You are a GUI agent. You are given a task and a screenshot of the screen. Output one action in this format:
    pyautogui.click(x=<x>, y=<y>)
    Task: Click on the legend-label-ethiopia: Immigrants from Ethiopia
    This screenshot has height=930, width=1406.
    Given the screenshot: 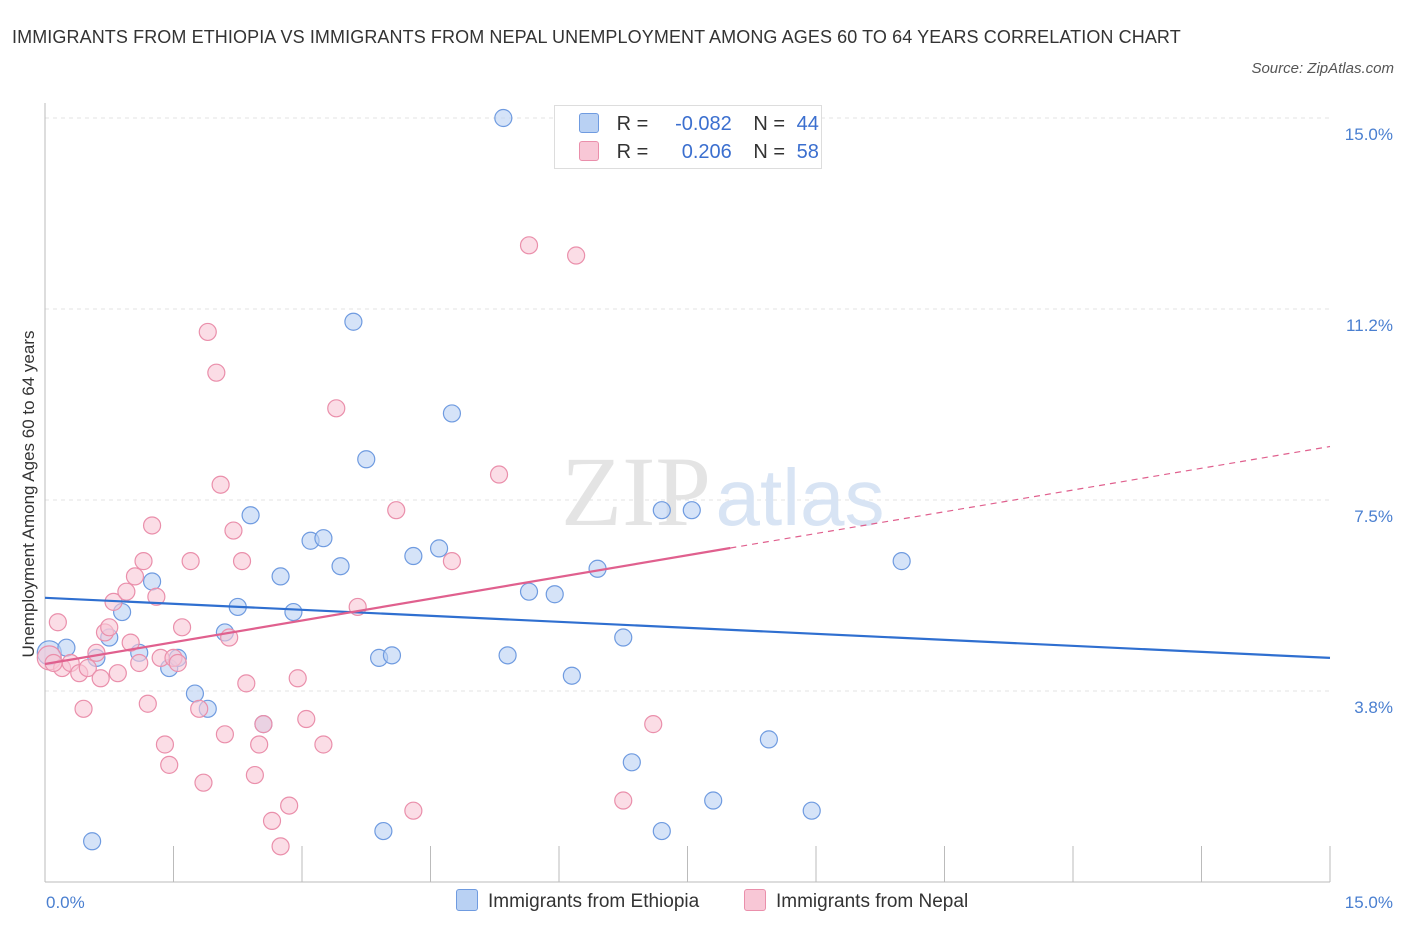 What is the action you would take?
    pyautogui.click(x=594, y=901)
    